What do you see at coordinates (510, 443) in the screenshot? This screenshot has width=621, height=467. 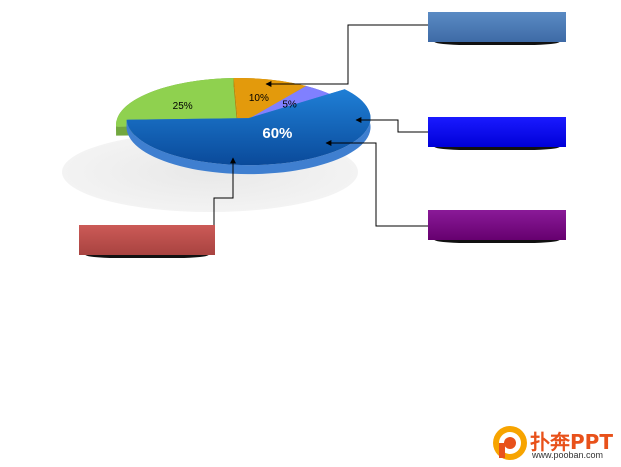 I see `brand-logo-icon` at bounding box center [510, 443].